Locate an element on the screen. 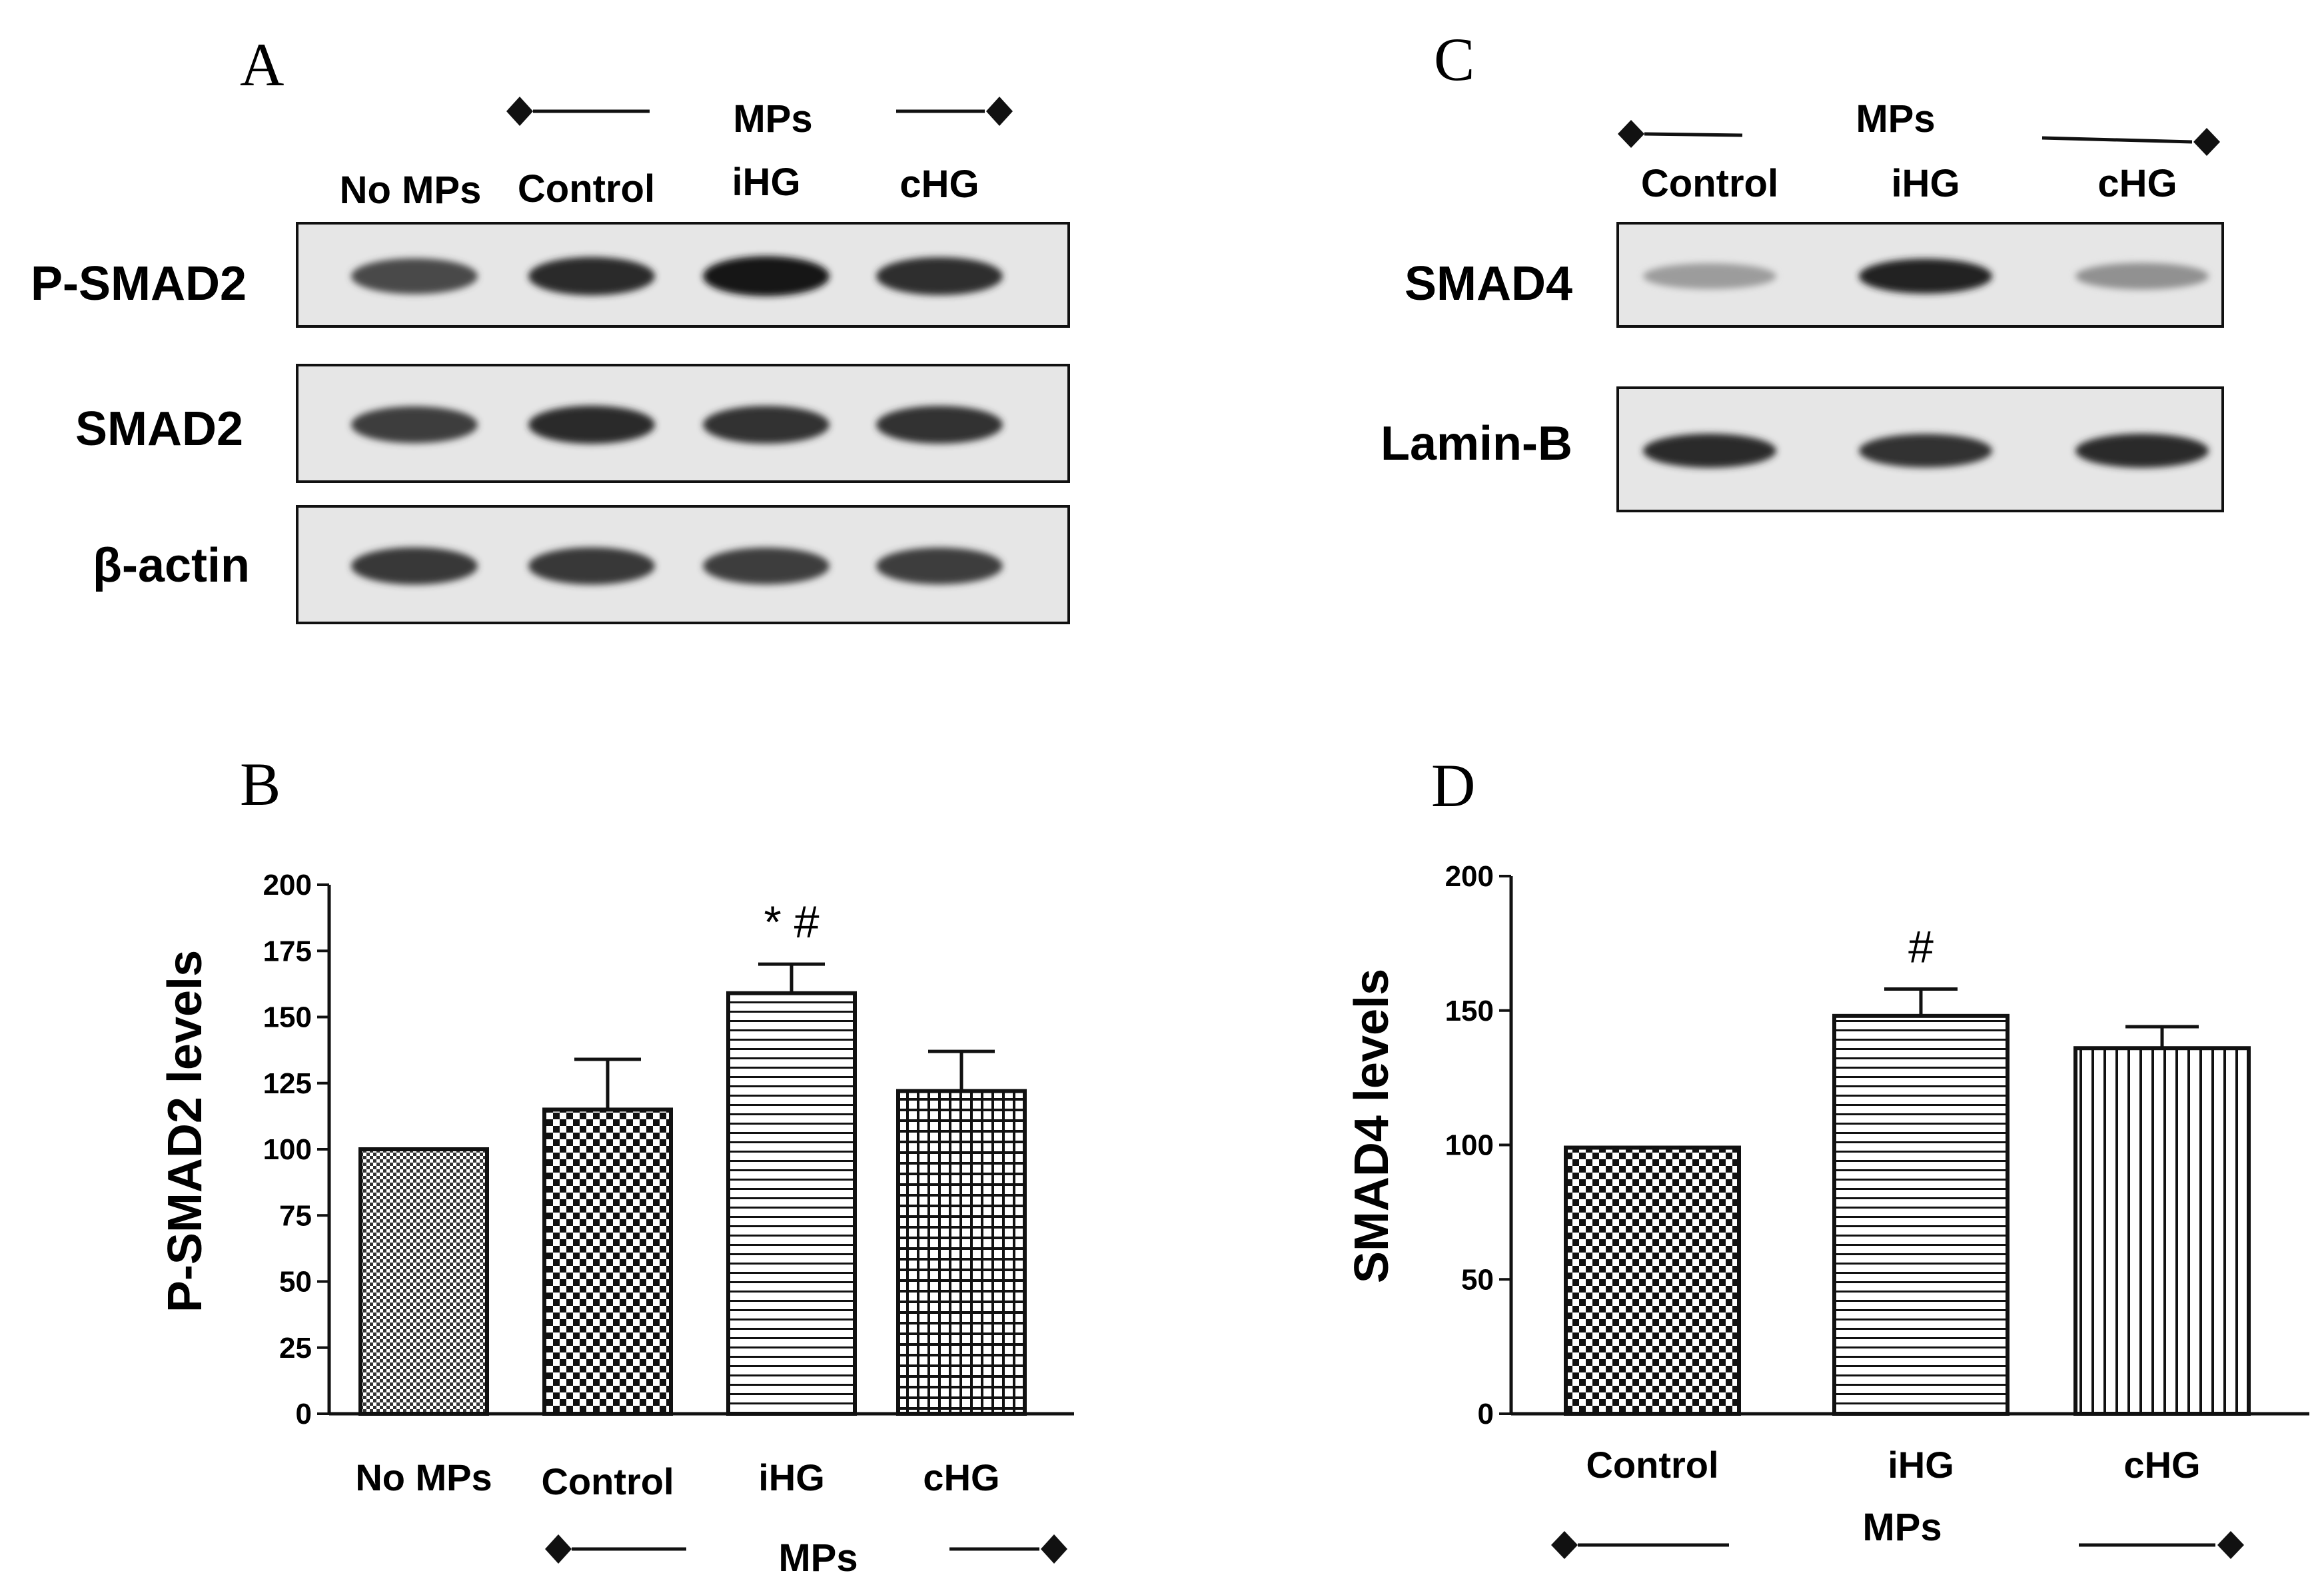 The image size is (2324, 1575). y-tick-label: 125 is located at coordinates (287, 1083).